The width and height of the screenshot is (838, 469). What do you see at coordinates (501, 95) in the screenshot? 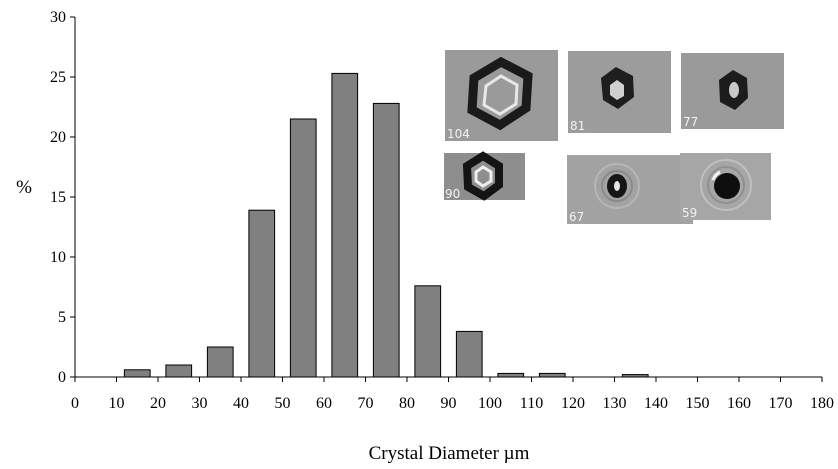
I see `crystal-image-inset-1: 104` at bounding box center [501, 95].